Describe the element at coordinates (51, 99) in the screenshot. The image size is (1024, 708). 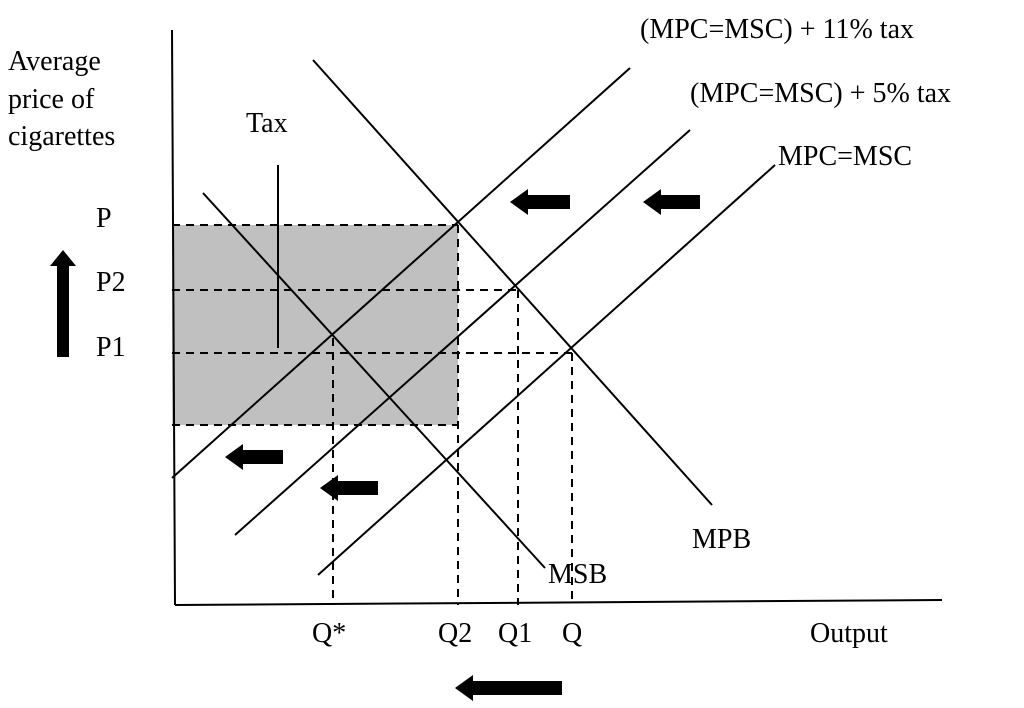
I see `y-axis-label: price of` at that location.